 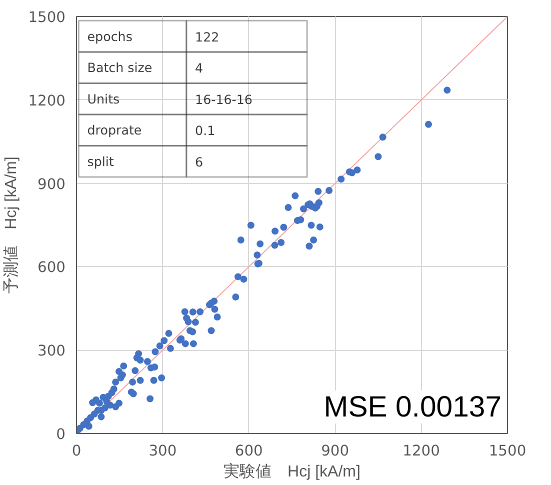 What do you see at coordinates (162, 451) in the screenshot?
I see `x-tick-label: 300` at bounding box center [162, 451].